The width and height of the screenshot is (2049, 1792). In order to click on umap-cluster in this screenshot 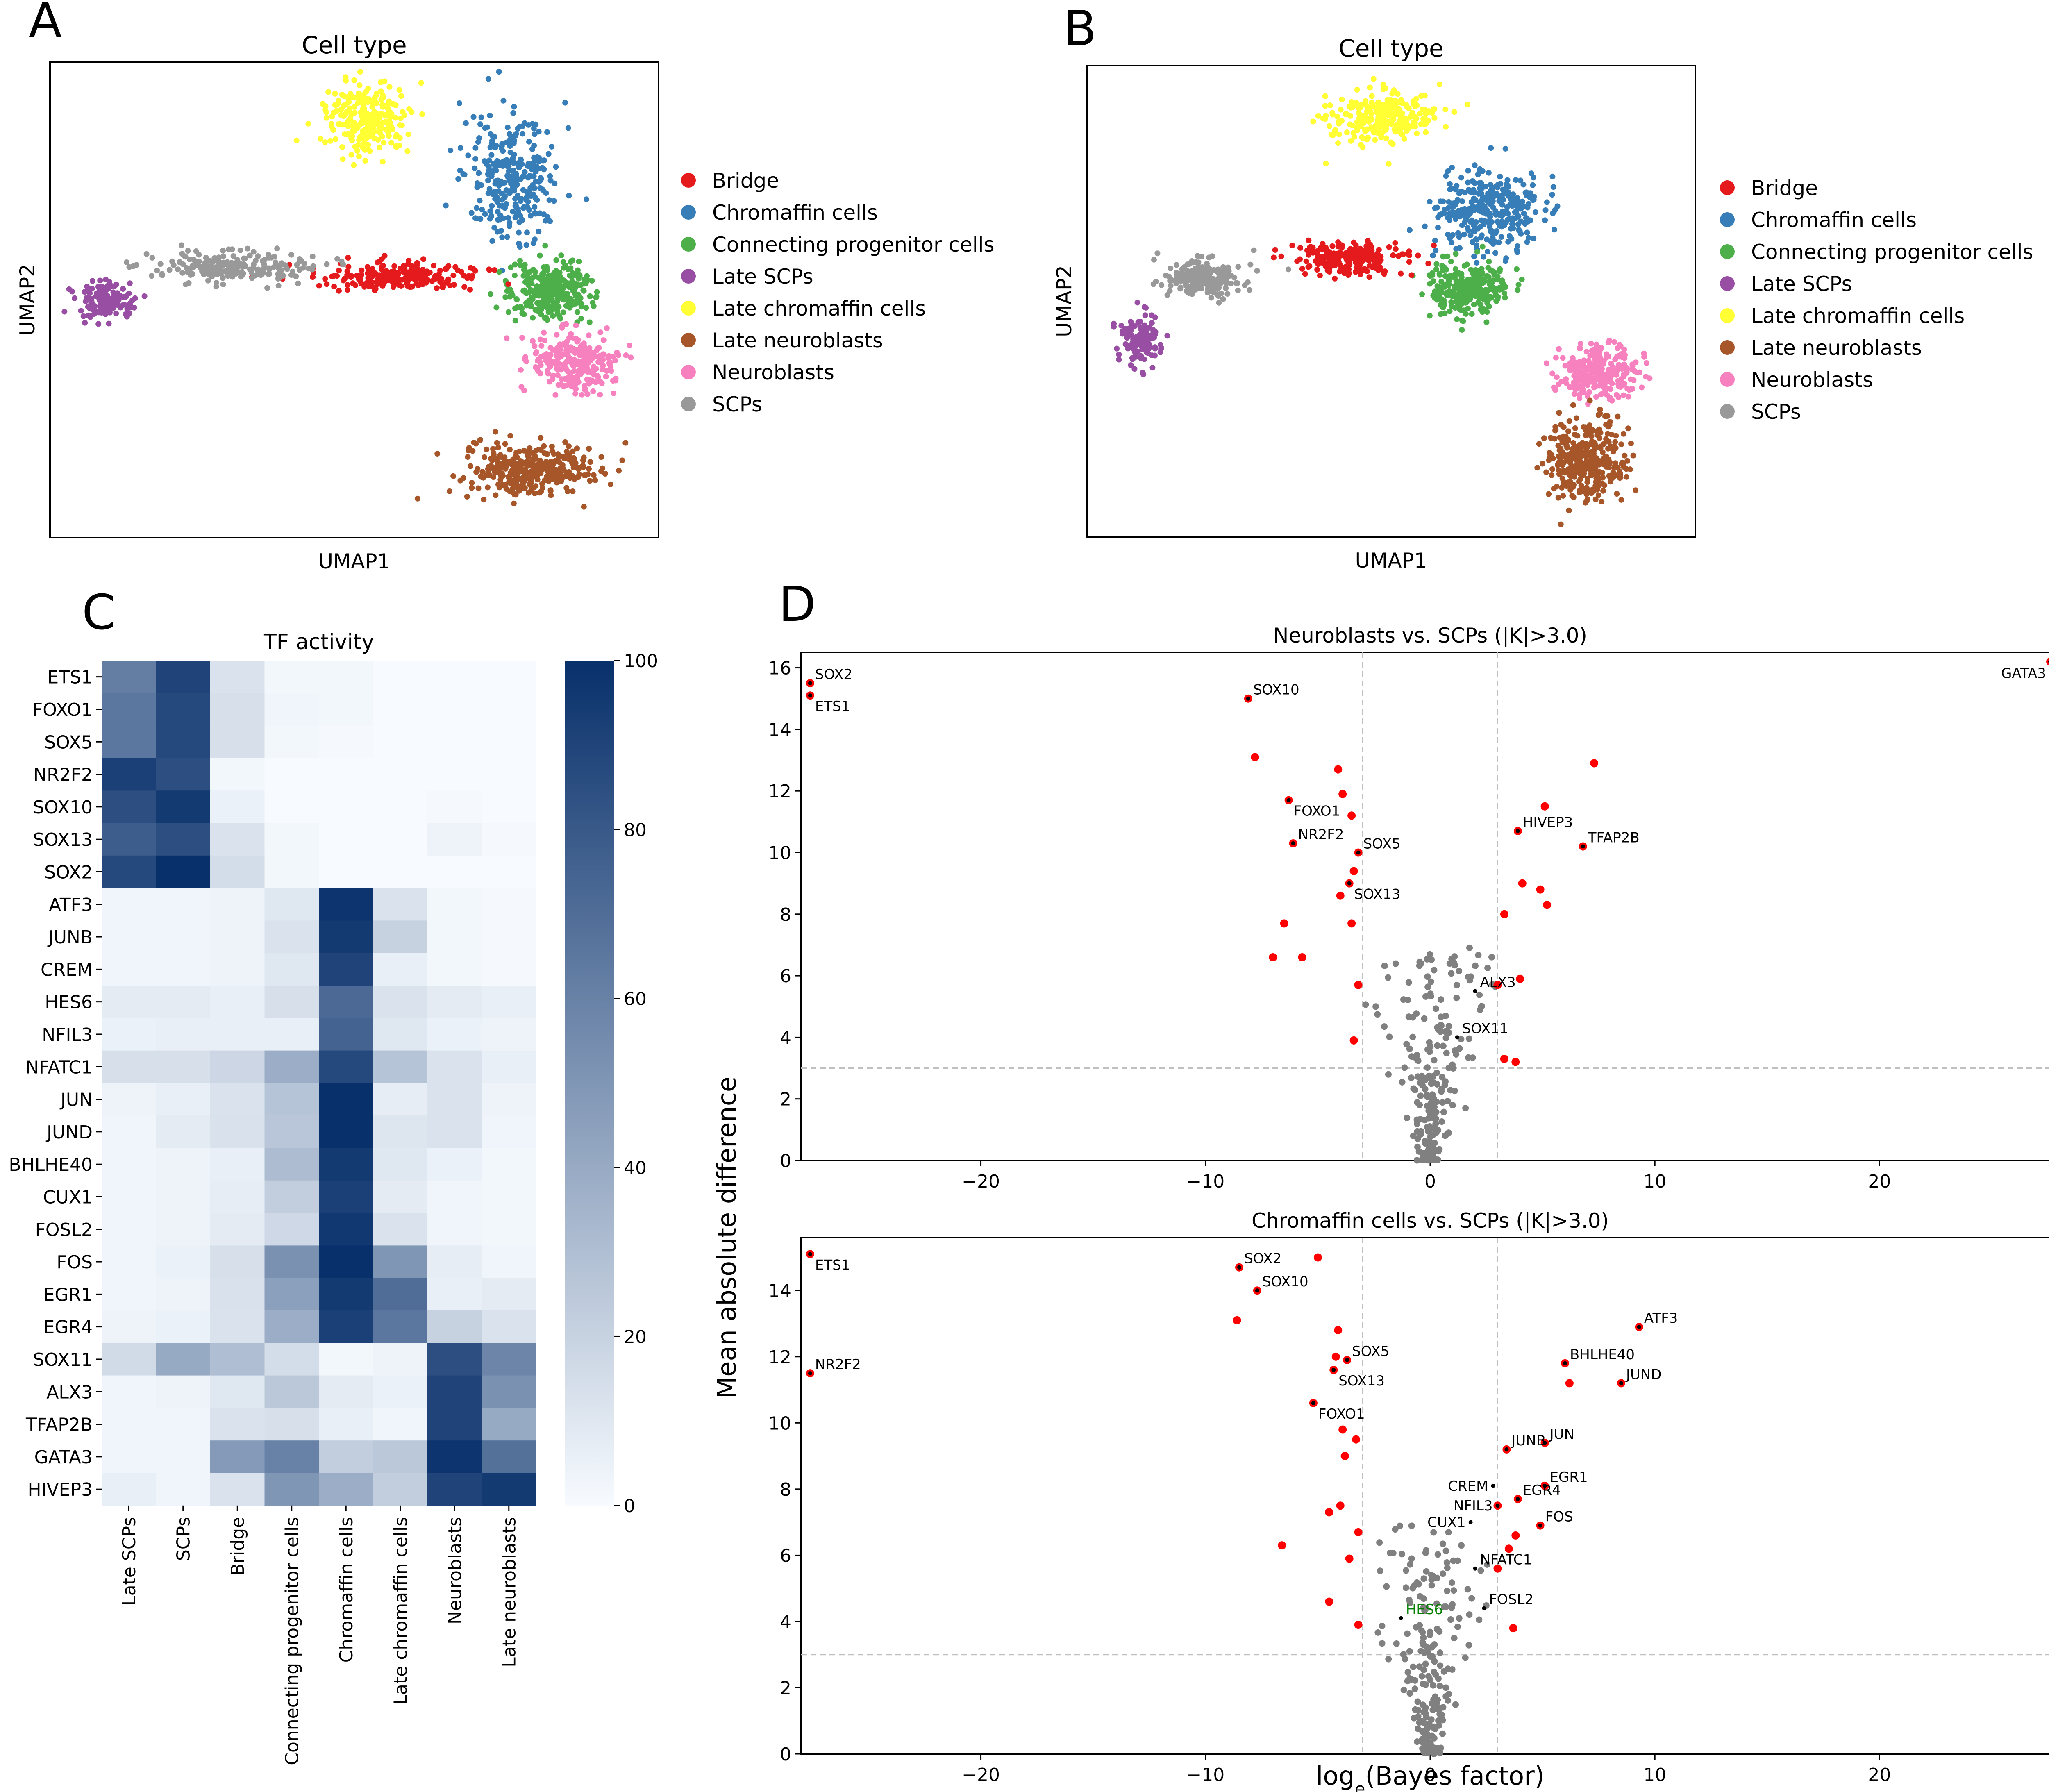, I will do `click(521, 469)`.